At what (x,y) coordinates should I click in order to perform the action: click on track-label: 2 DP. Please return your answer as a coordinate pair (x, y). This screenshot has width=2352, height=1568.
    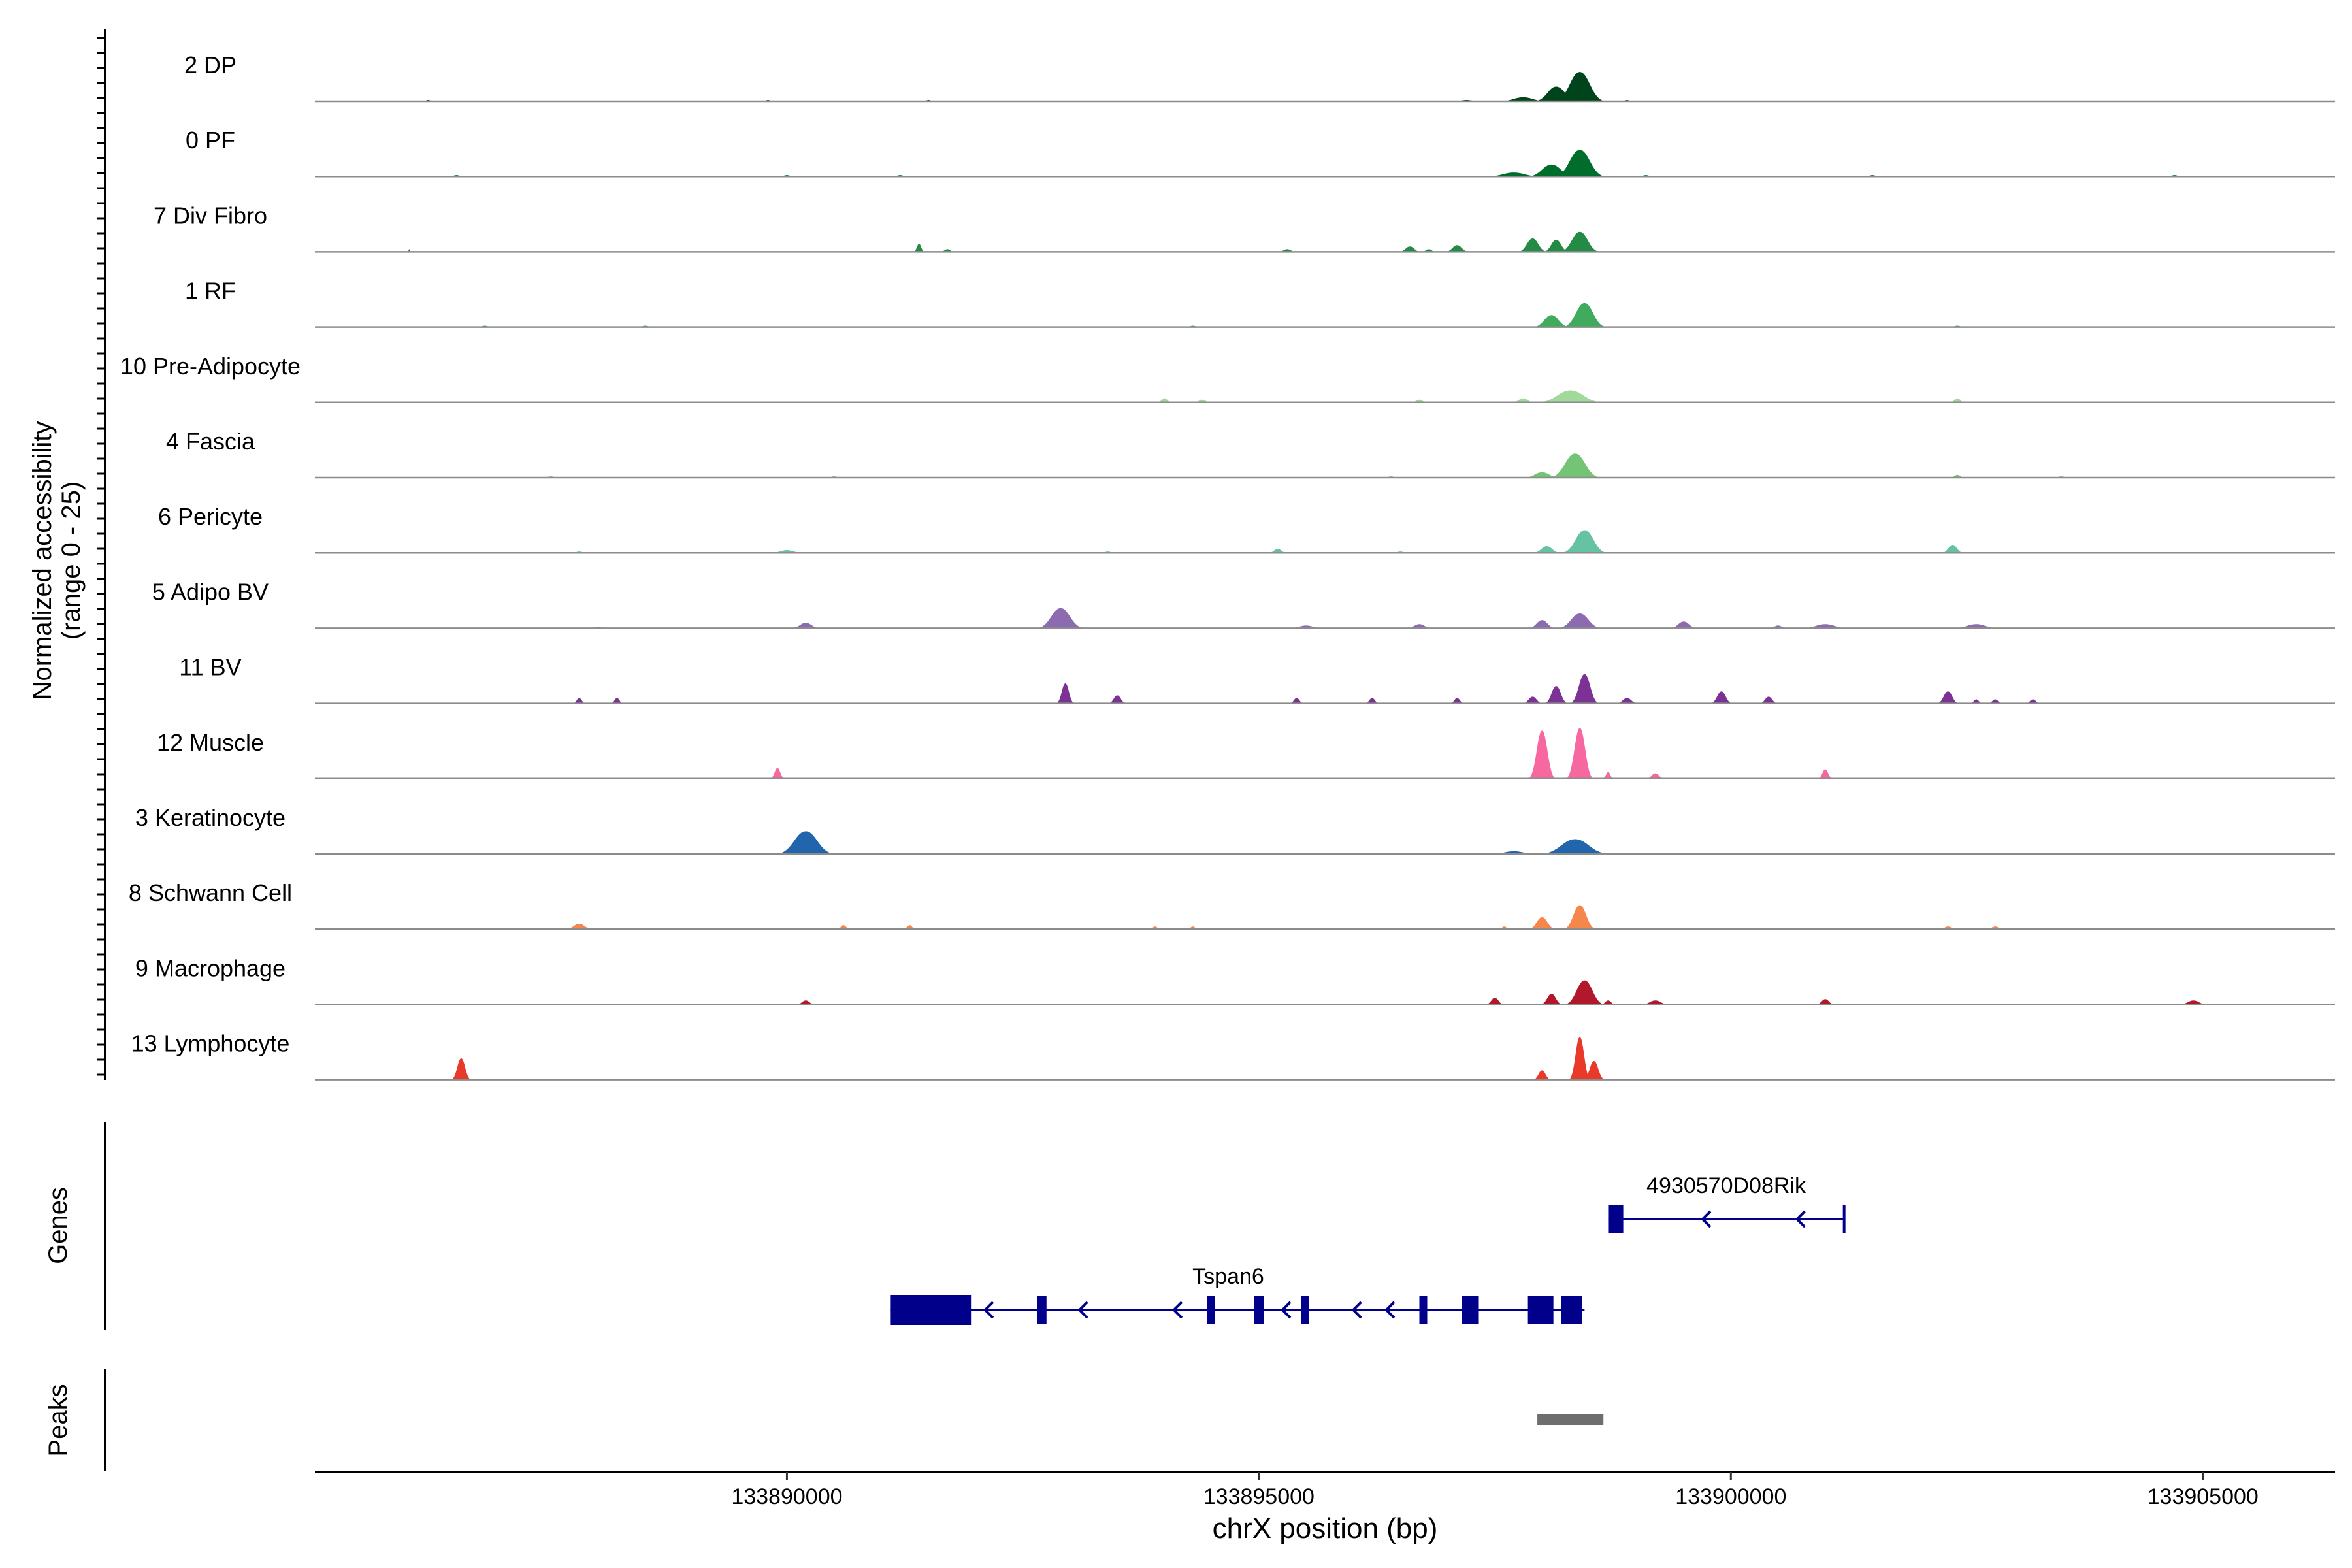
    Looking at the image, I should click on (210, 65).